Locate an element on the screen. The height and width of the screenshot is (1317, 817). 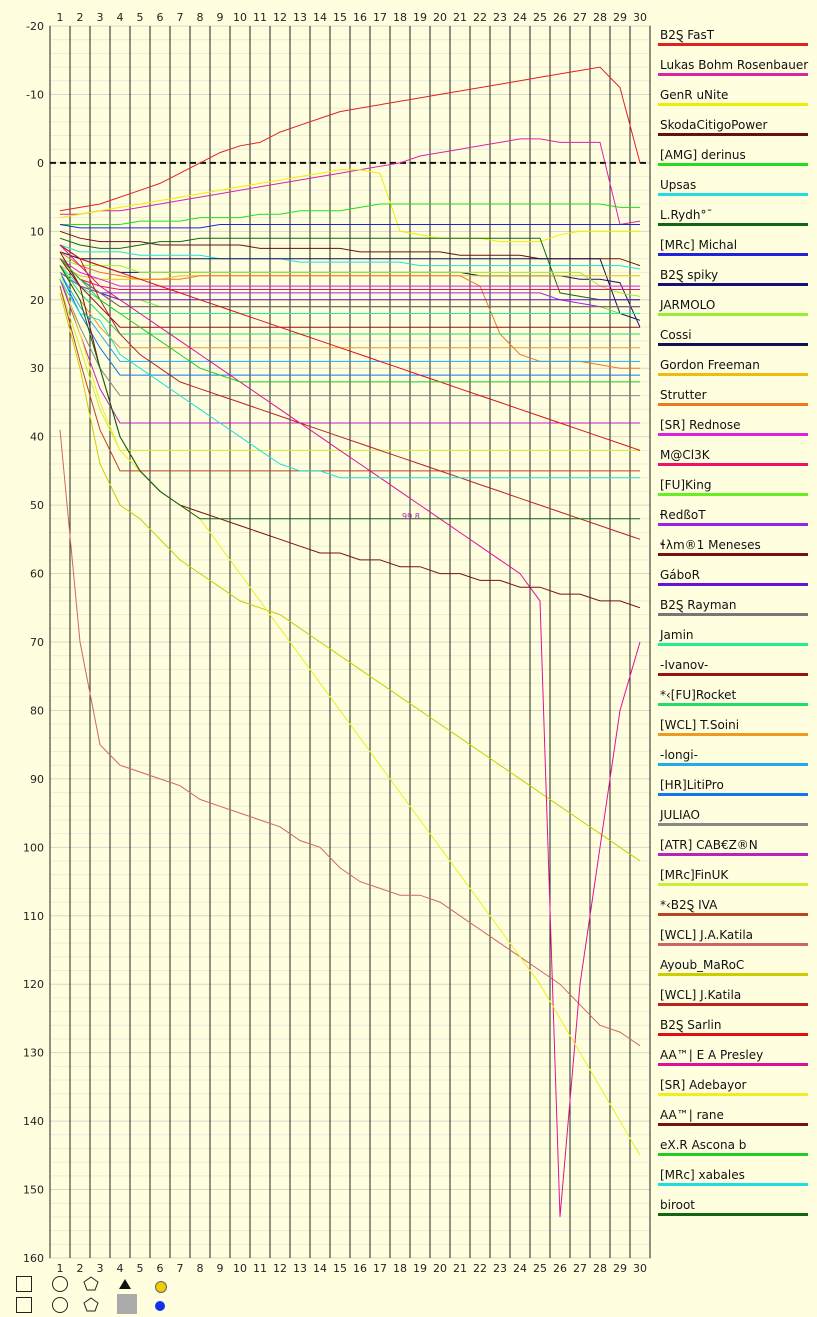
legend-item: B2Ȿ Rayman is located at coordinates (732, 609).